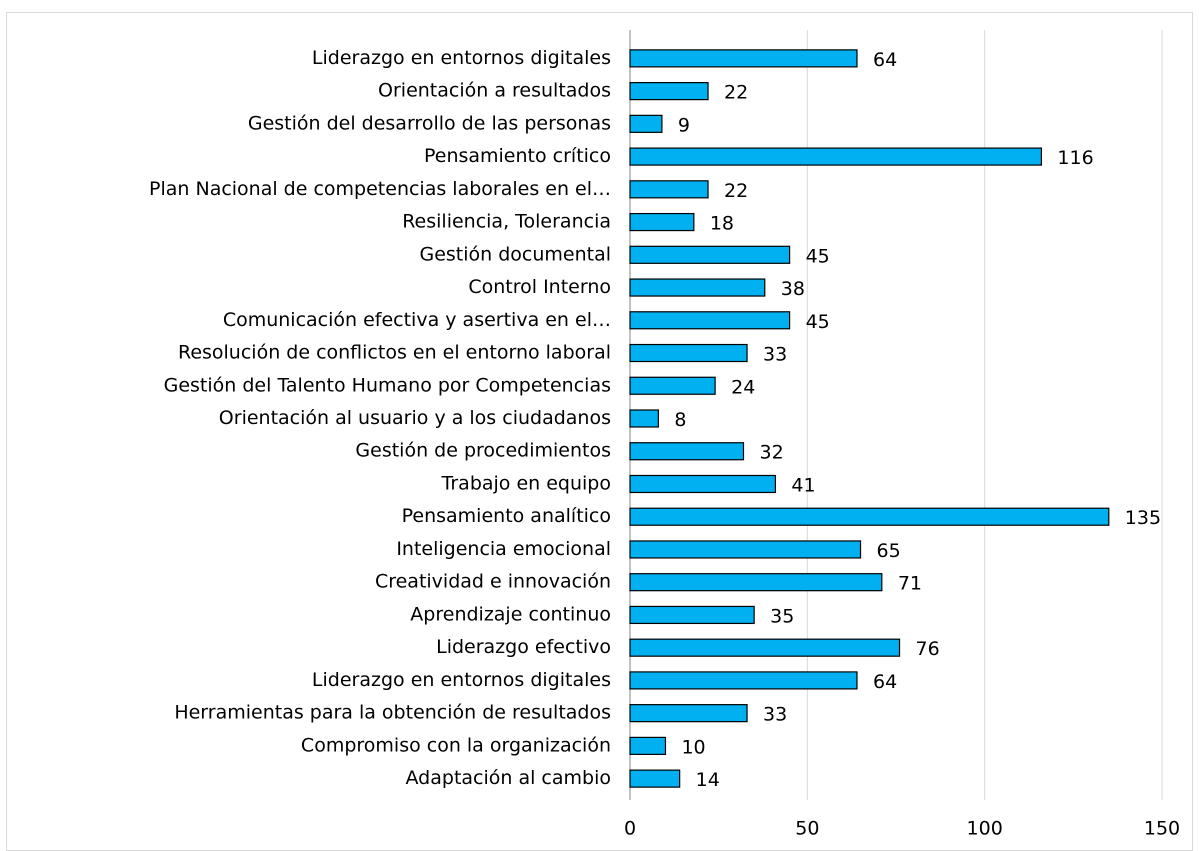 The width and height of the screenshot is (1199, 851). I want to click on y-tick-label: Creatividad e innovación, so click(493, 582).